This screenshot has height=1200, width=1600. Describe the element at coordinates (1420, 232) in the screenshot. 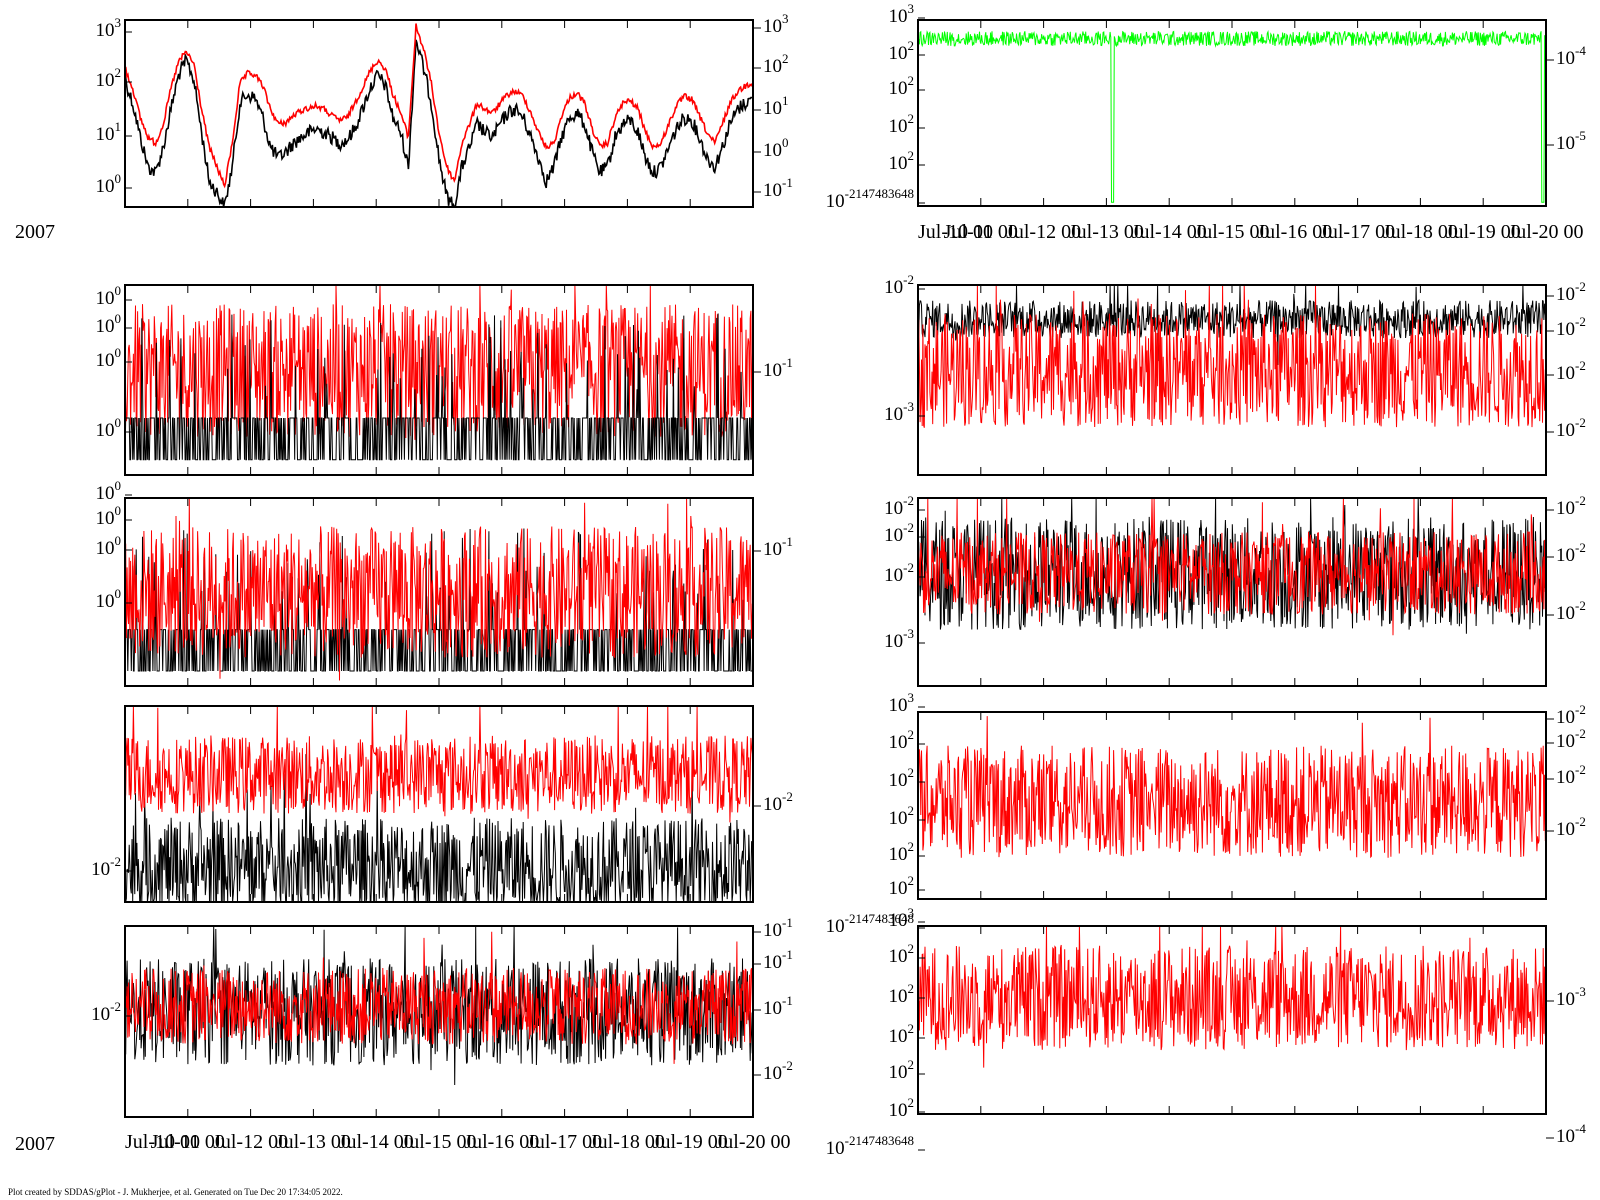

I see `x-tick-label: Jul-18 00` at that location.